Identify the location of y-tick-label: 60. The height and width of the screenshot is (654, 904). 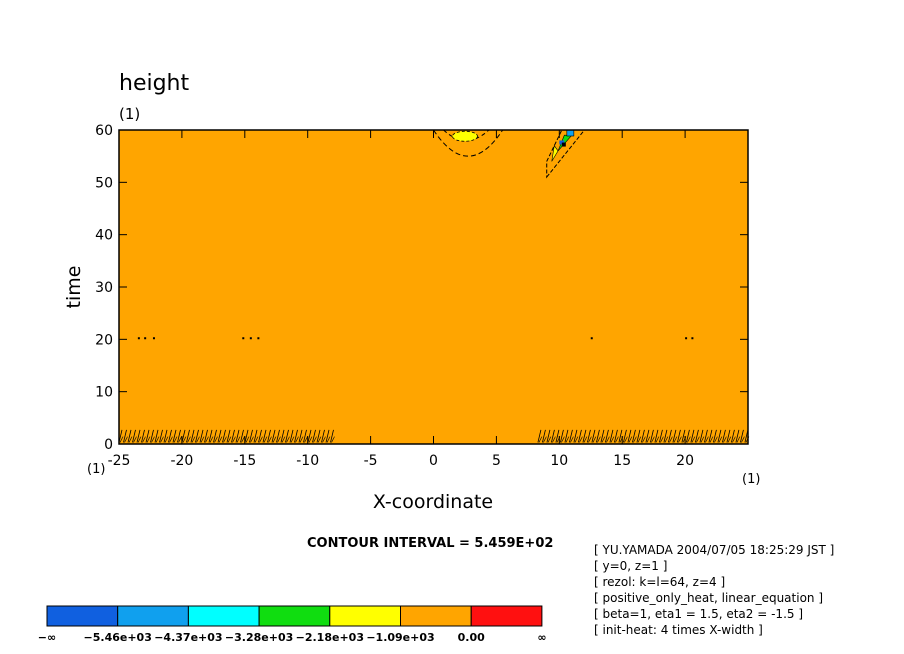
(104, 131).